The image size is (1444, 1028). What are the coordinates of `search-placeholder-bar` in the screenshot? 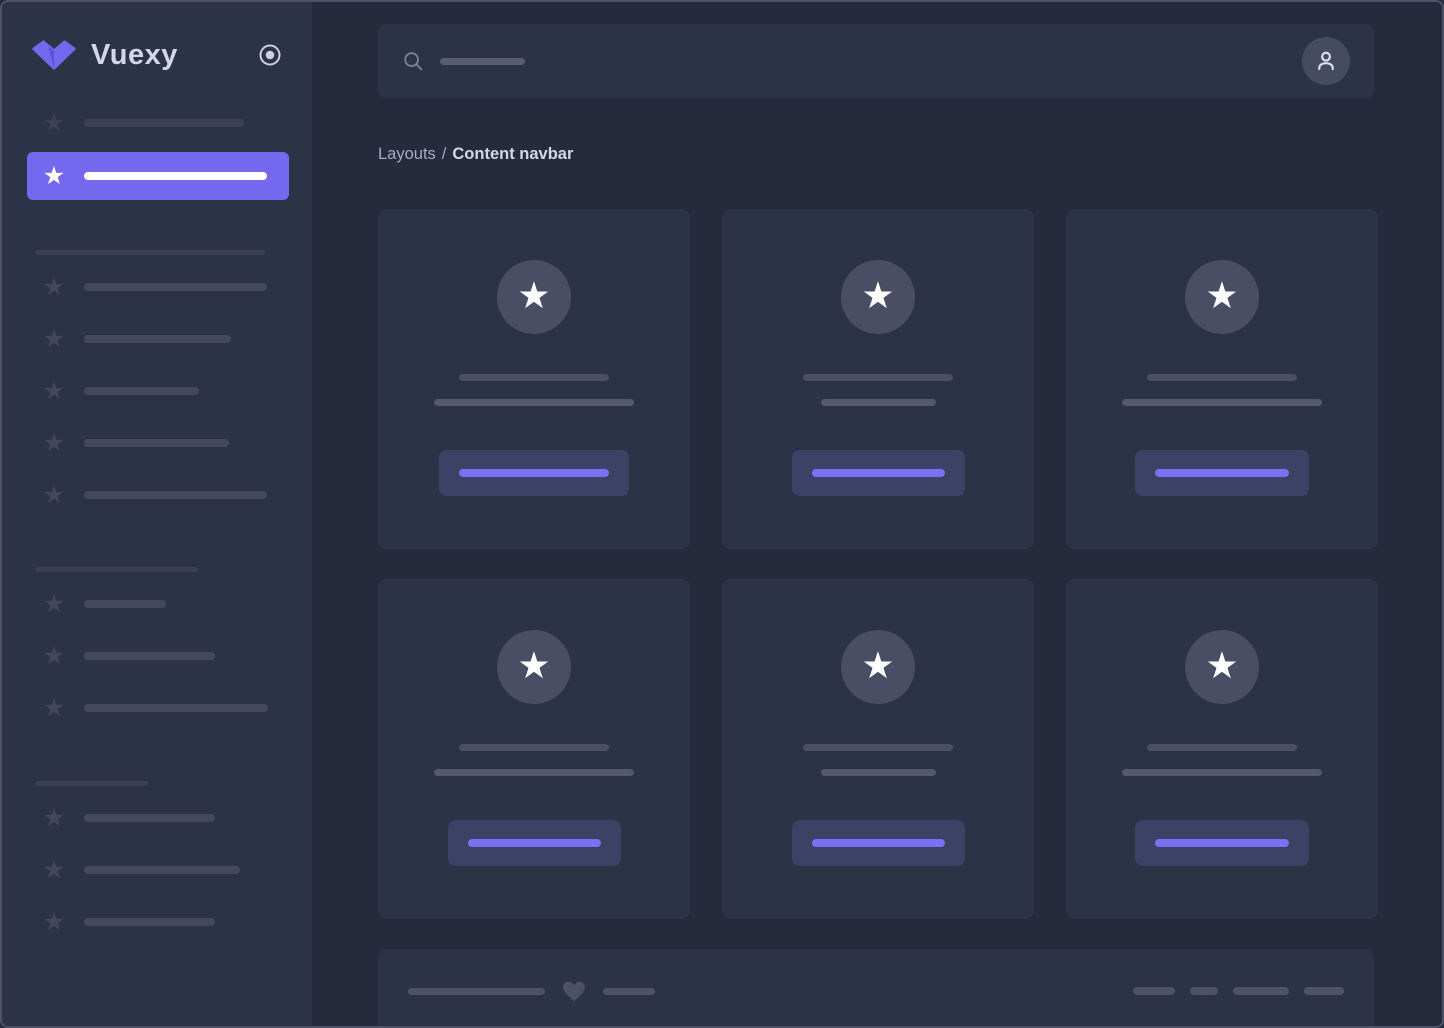 It's located at (482, 61).